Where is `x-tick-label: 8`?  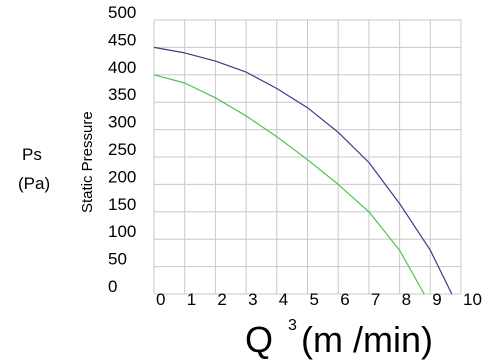
x-tick-label: 8 is located at coordinates (406, 299).